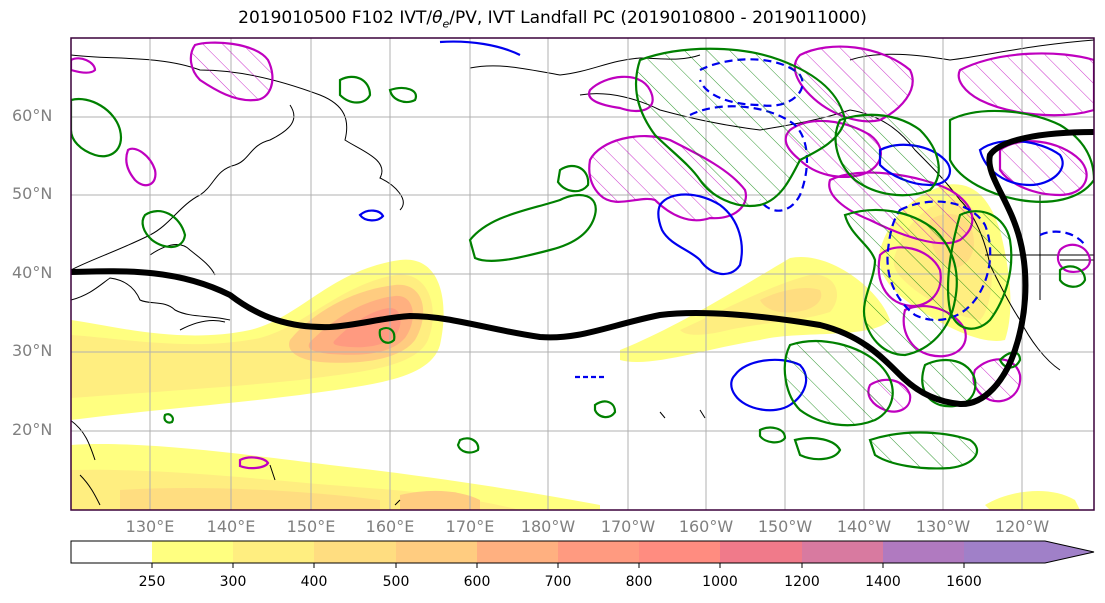  Describe the element at coordinates (943, 526) in the screenshot. I see `lon-label-130w: 130°W` at that location.